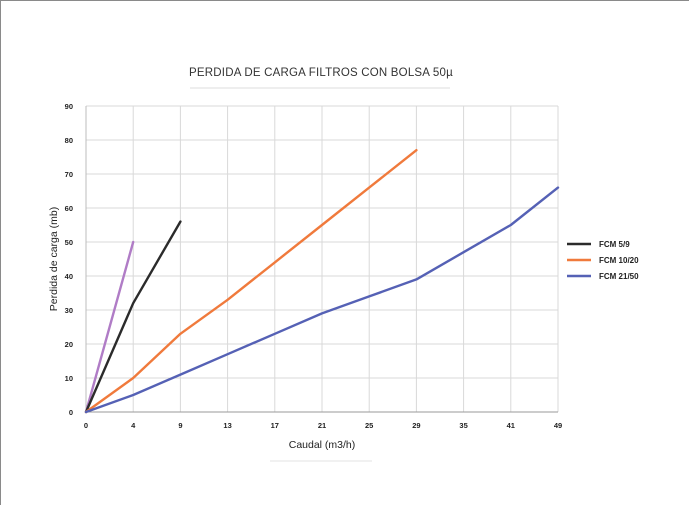  Describe the element at coordinates (69, 276) in the screenshot. I see `y-tick-label: 40` at that location.